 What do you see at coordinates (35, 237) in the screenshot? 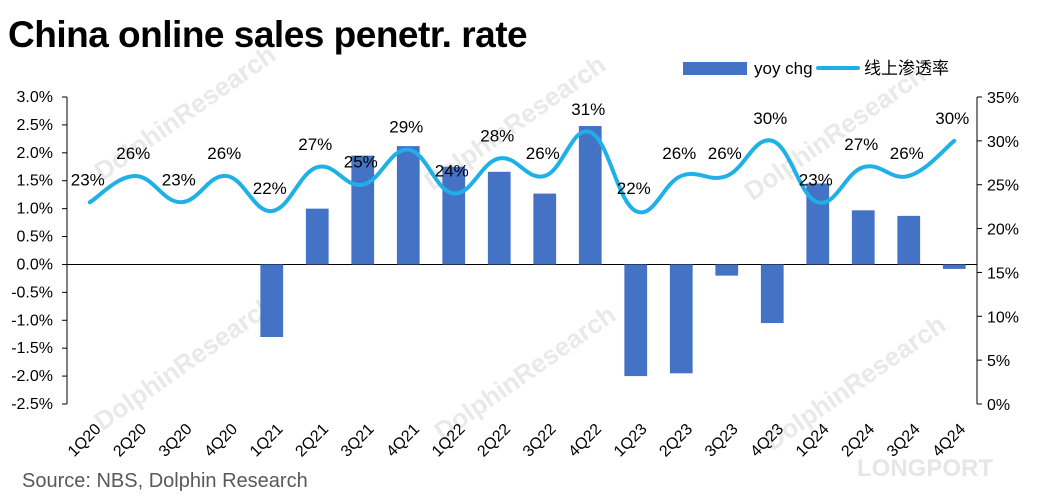
I see `left-tick-label: 0.5%` at bounding box center [35, 237].